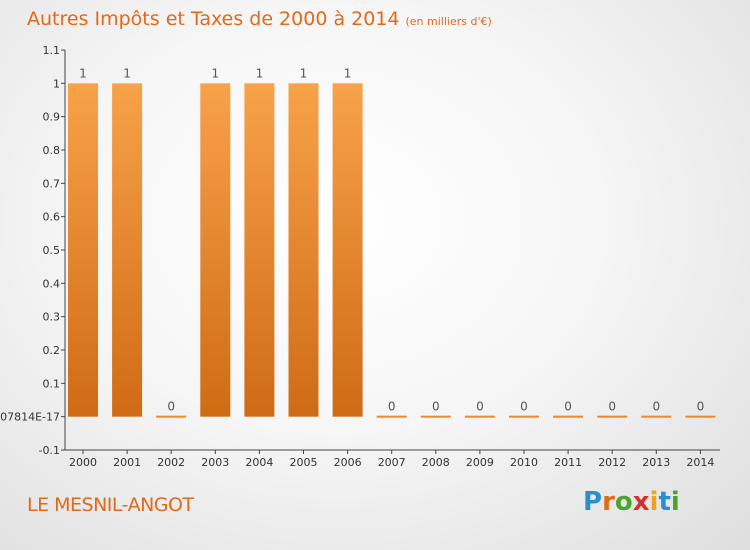  Describe the element at coordinates (479, 416) in the screenshot. I see `bar-2009` at that location.